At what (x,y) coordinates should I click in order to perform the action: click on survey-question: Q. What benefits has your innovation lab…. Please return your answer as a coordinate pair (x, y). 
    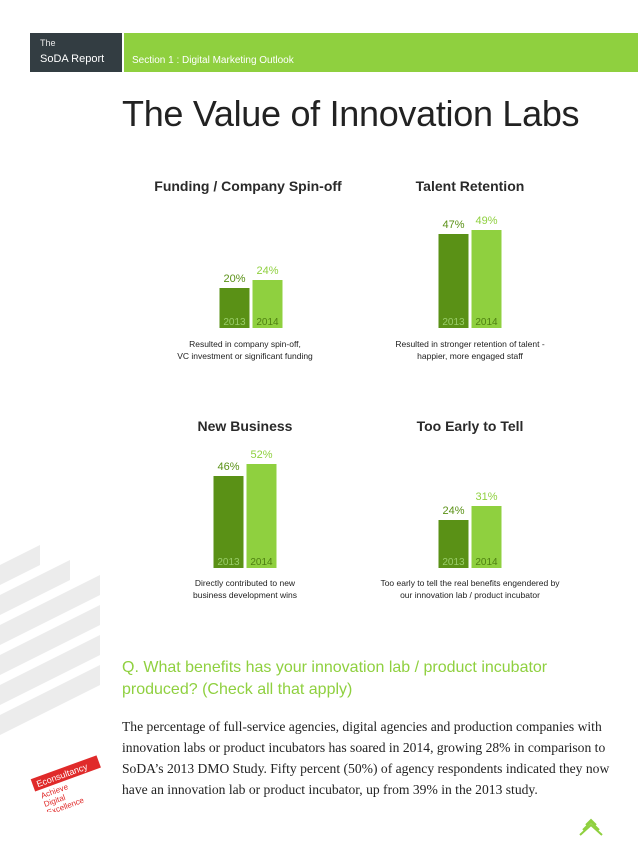
    Looking at the image, I should click on (335, 678).